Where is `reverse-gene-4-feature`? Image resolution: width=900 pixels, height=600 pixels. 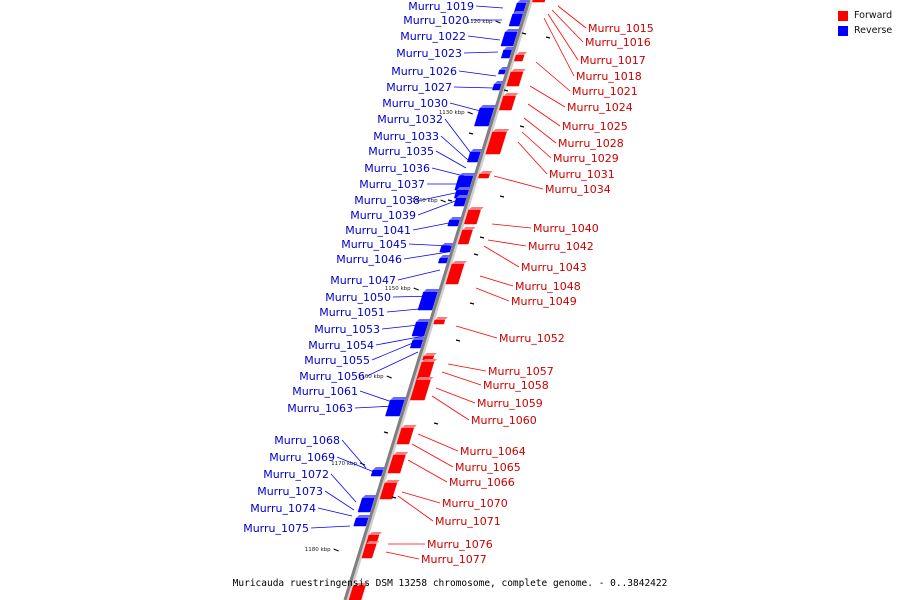
reverse-gene-4-feature is located at coordinates (503, 71).